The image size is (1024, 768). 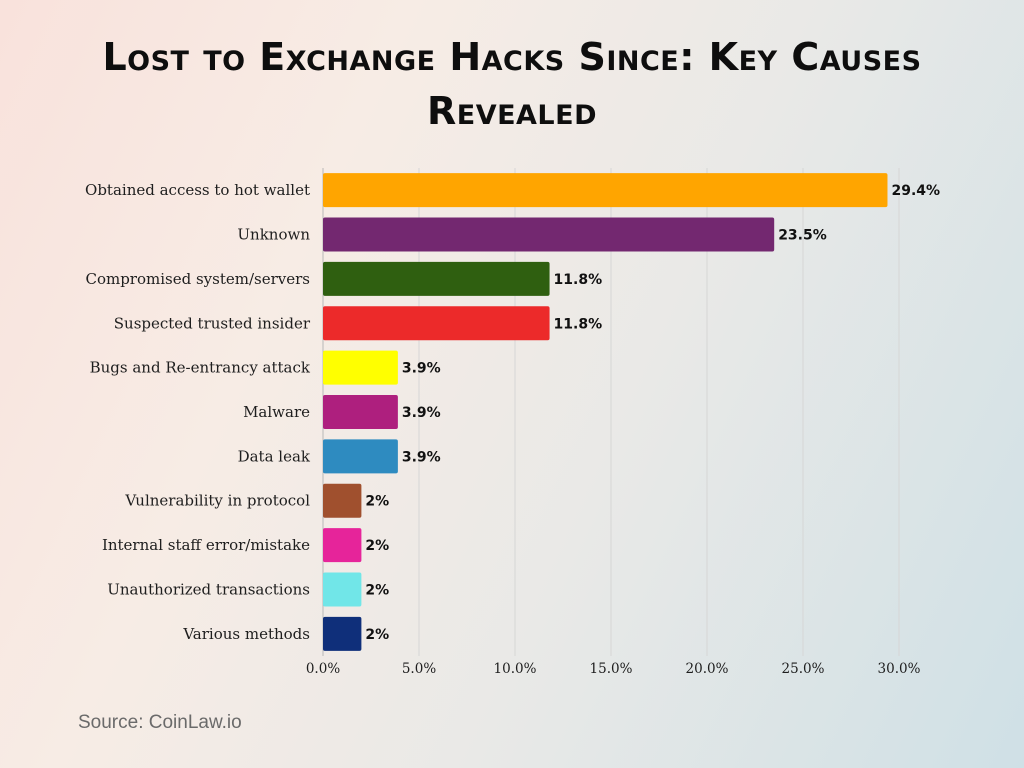 I want to click on category-label: Vulnerability in protocol, so click(x=217, y=501).